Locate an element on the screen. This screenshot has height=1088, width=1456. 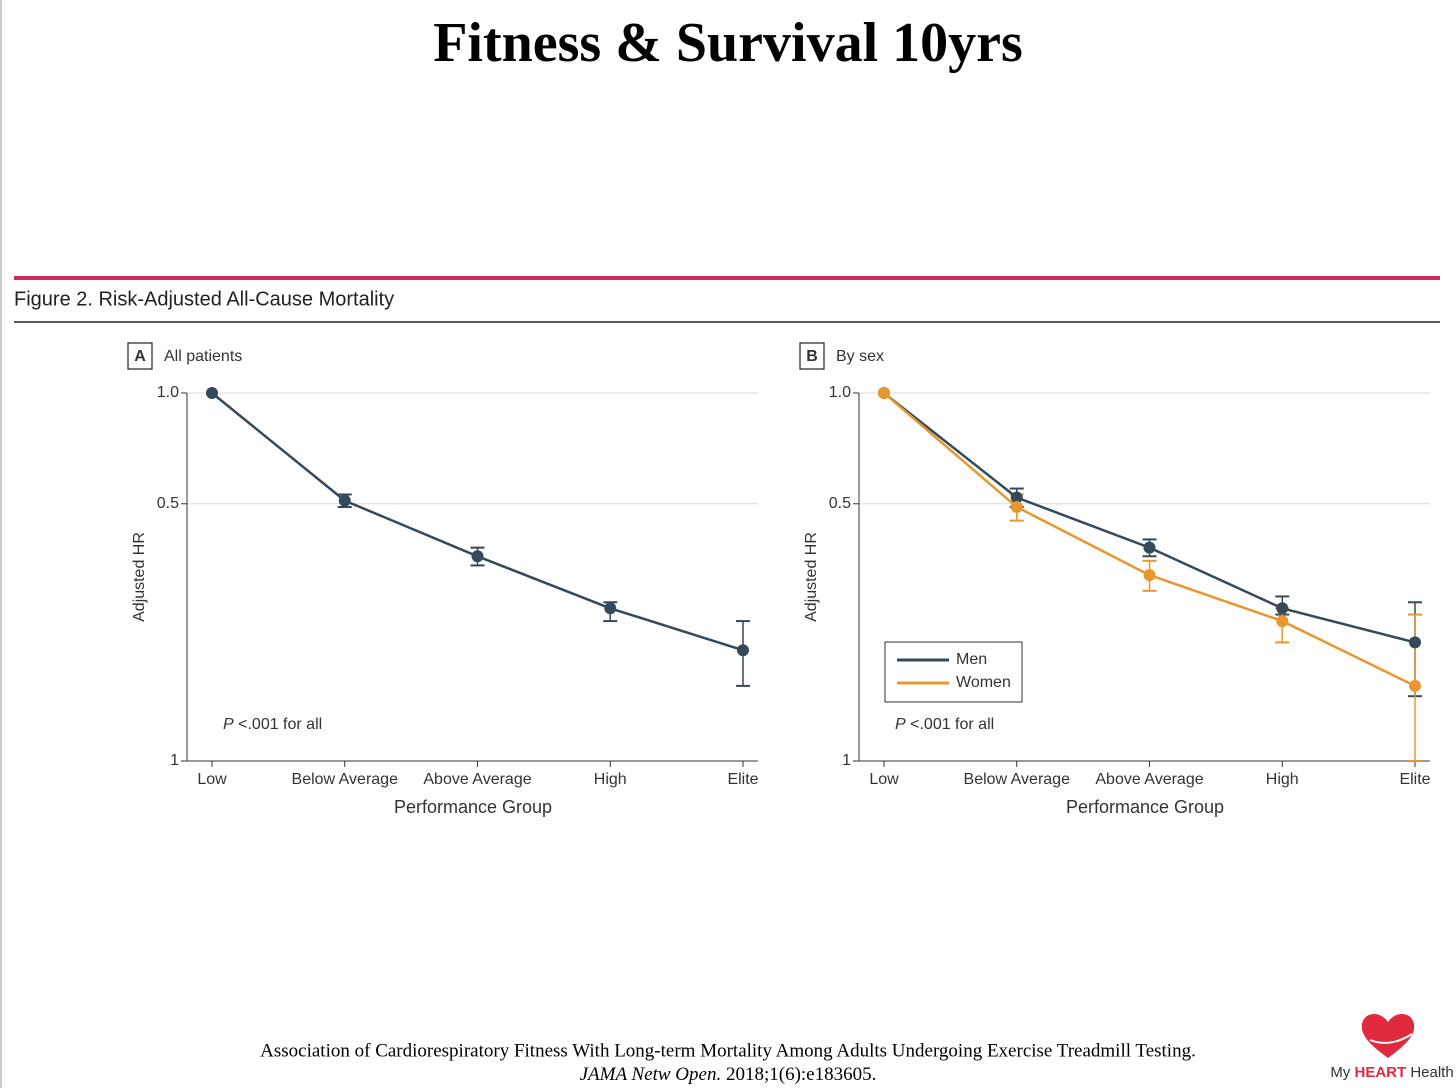
logo-text: My HEART Health is located at coordinates (1391, 1072).